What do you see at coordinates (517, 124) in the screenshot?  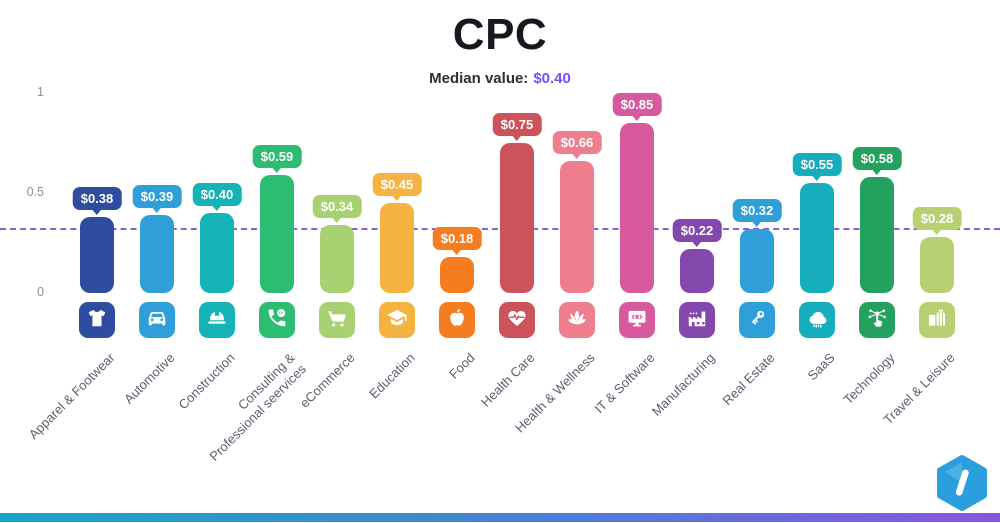 I see `value-label: $0.75` at bounding box center [517, 124].